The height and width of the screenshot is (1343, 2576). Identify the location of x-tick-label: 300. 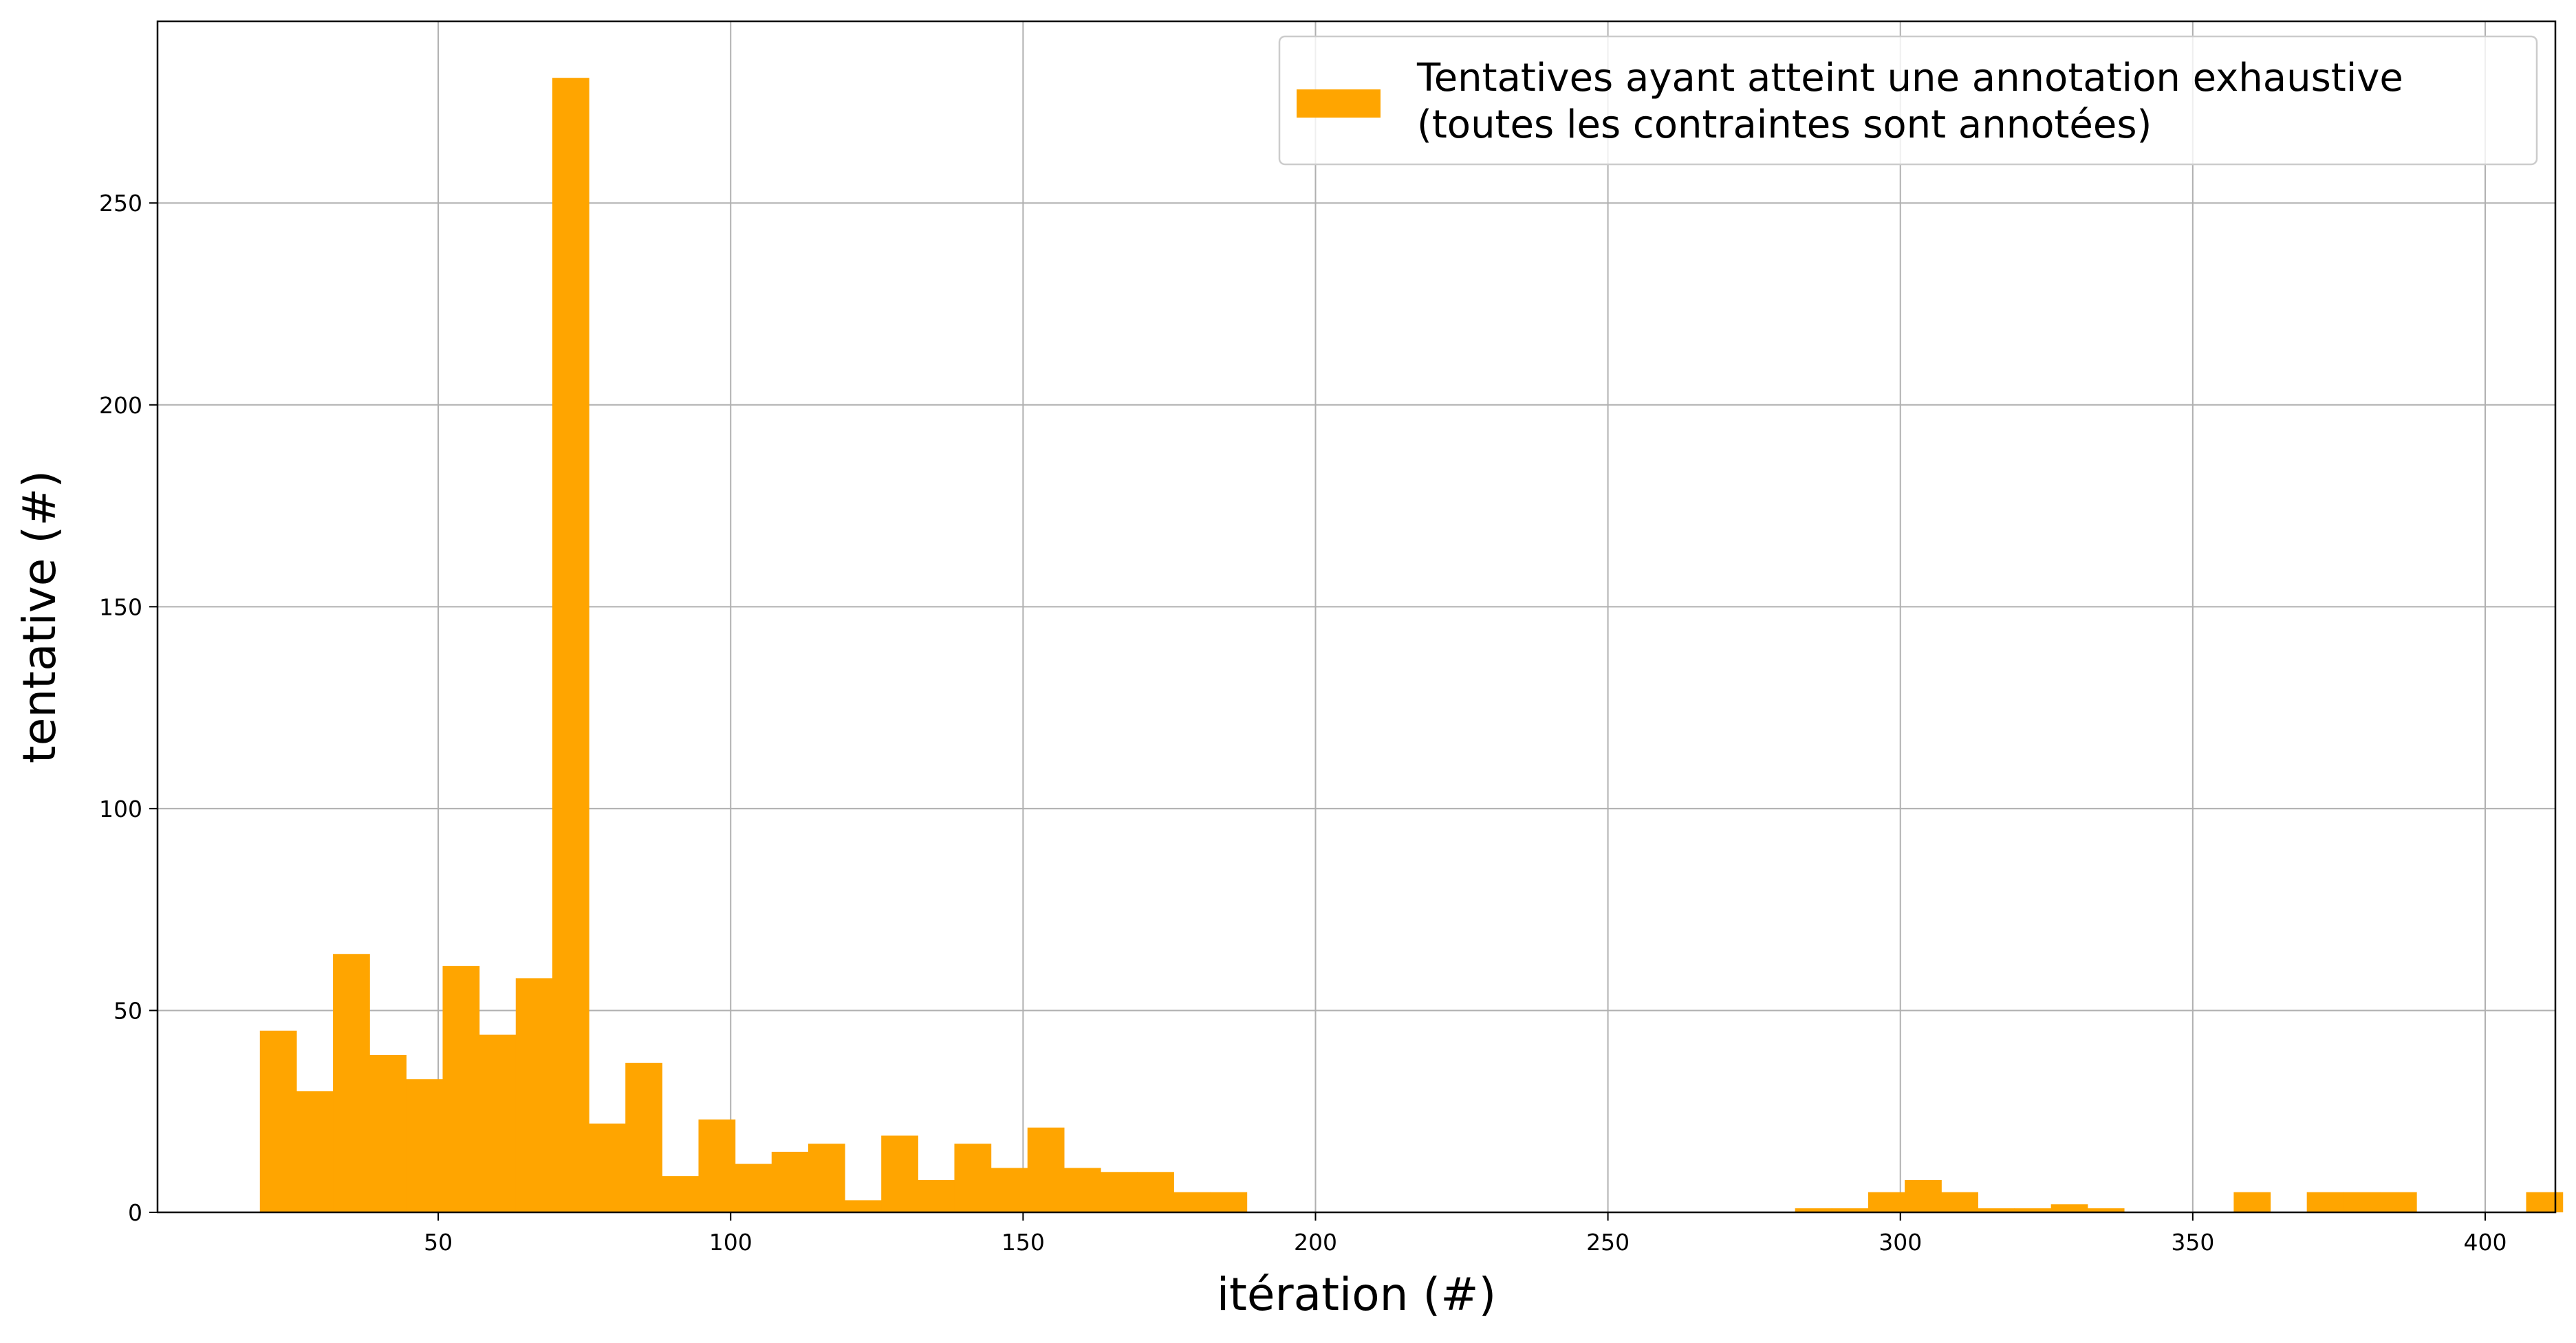
(1900, 1242).